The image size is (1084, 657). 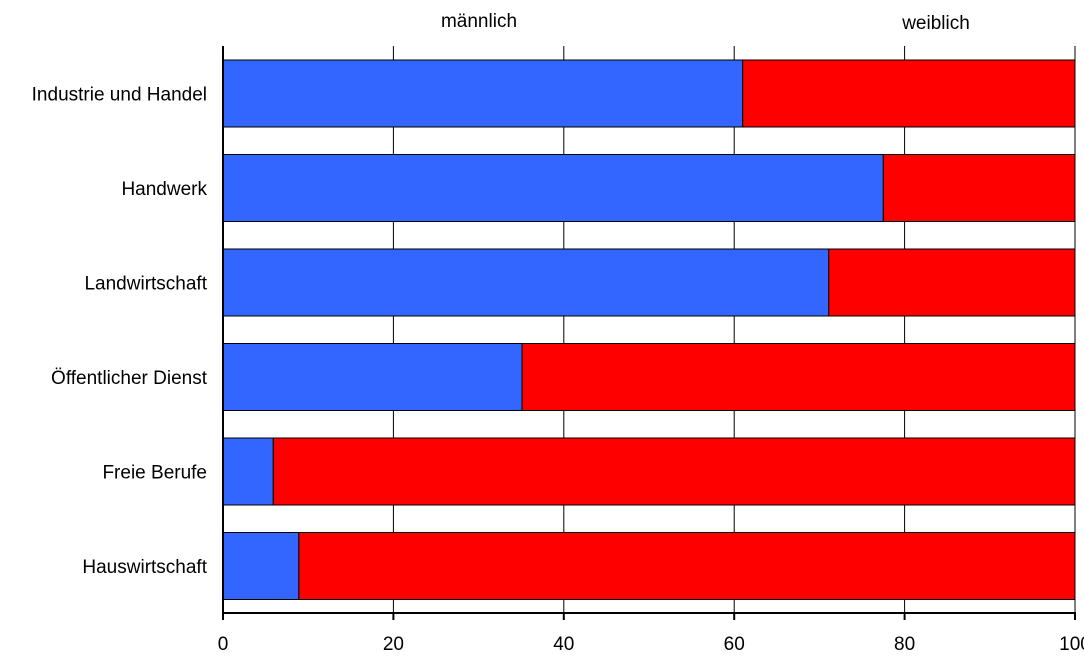 I want to click on x-tick-label-20: 20, so click(x=393, y=644).